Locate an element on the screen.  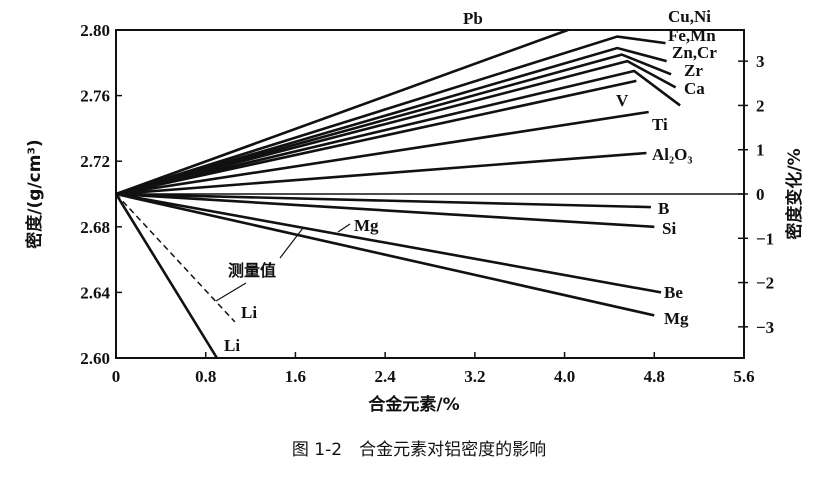
y-tick-label: 2.60 is located at coordinates (95, 358).